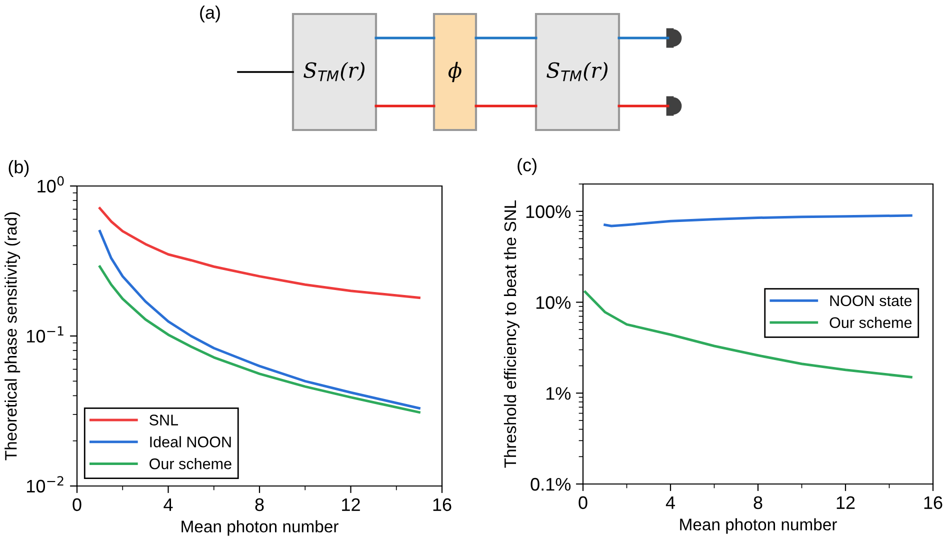 Image resolution: width=945 pixels, height=541 pixels. Describe the element at coordinates (164, 420) in the screenshot. I see `legend-label: SNL` at that location.